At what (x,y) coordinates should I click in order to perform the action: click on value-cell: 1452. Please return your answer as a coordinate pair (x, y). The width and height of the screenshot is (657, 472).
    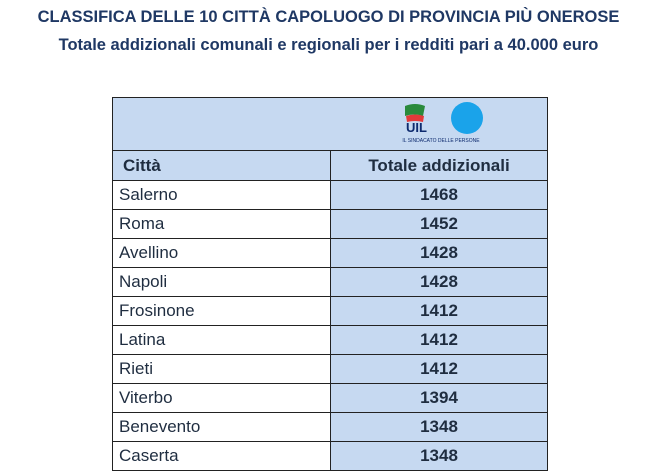
    Looking at the image, I should click on (439, 224).